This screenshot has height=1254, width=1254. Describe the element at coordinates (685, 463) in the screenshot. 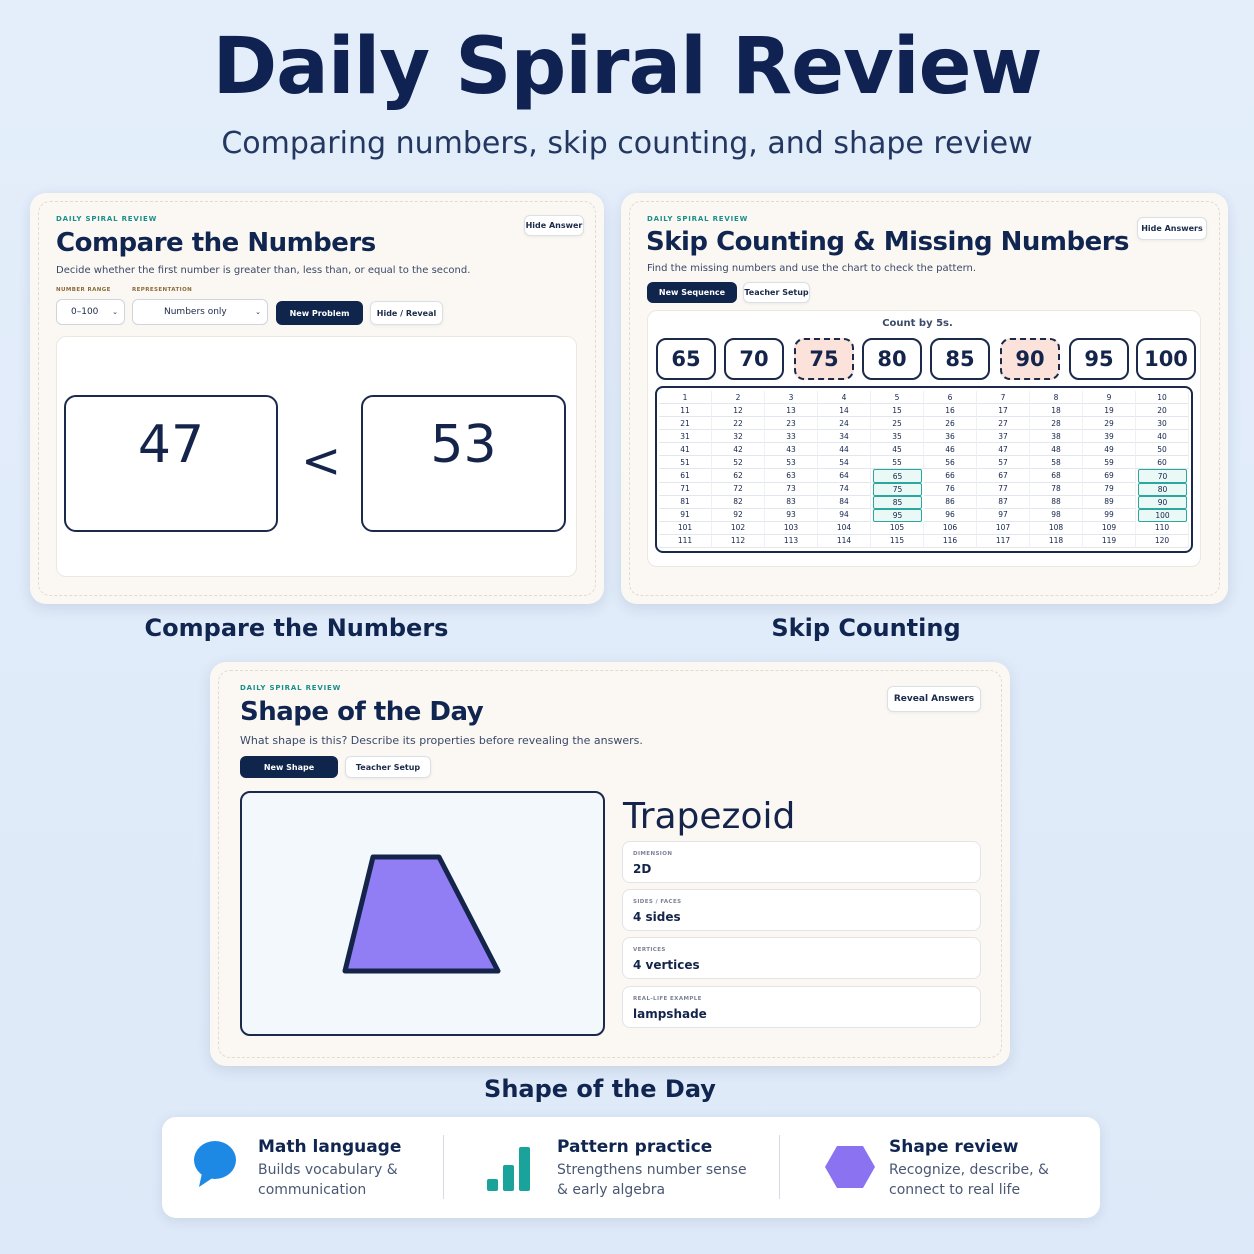

I see `chart-cell: 51` at that location.